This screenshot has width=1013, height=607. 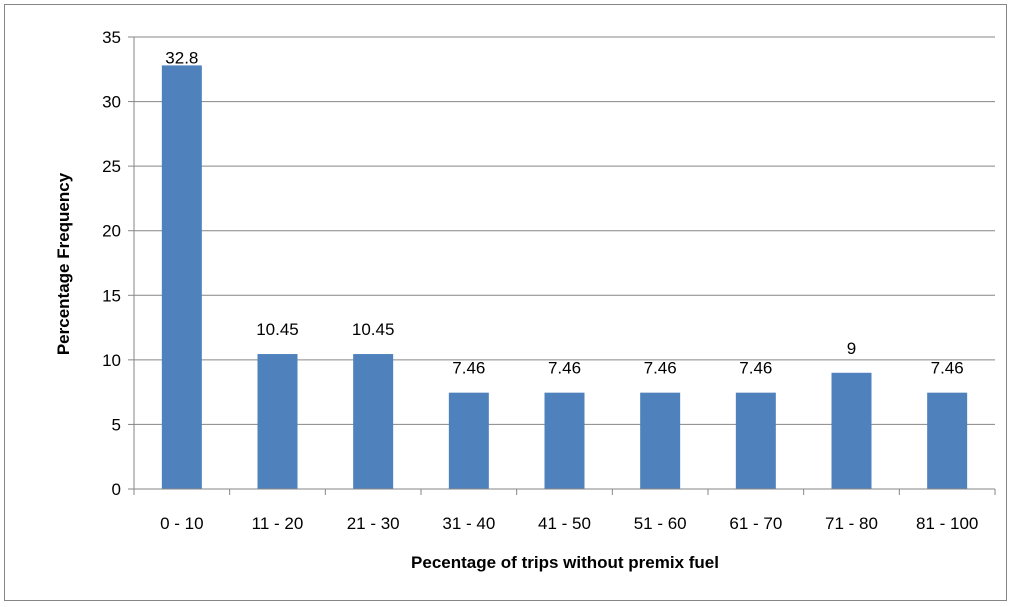 What do you see at coordinates (116, 424) in the screenshot?
I see `y-tick-label: 5` at bounding box center [116, 424].